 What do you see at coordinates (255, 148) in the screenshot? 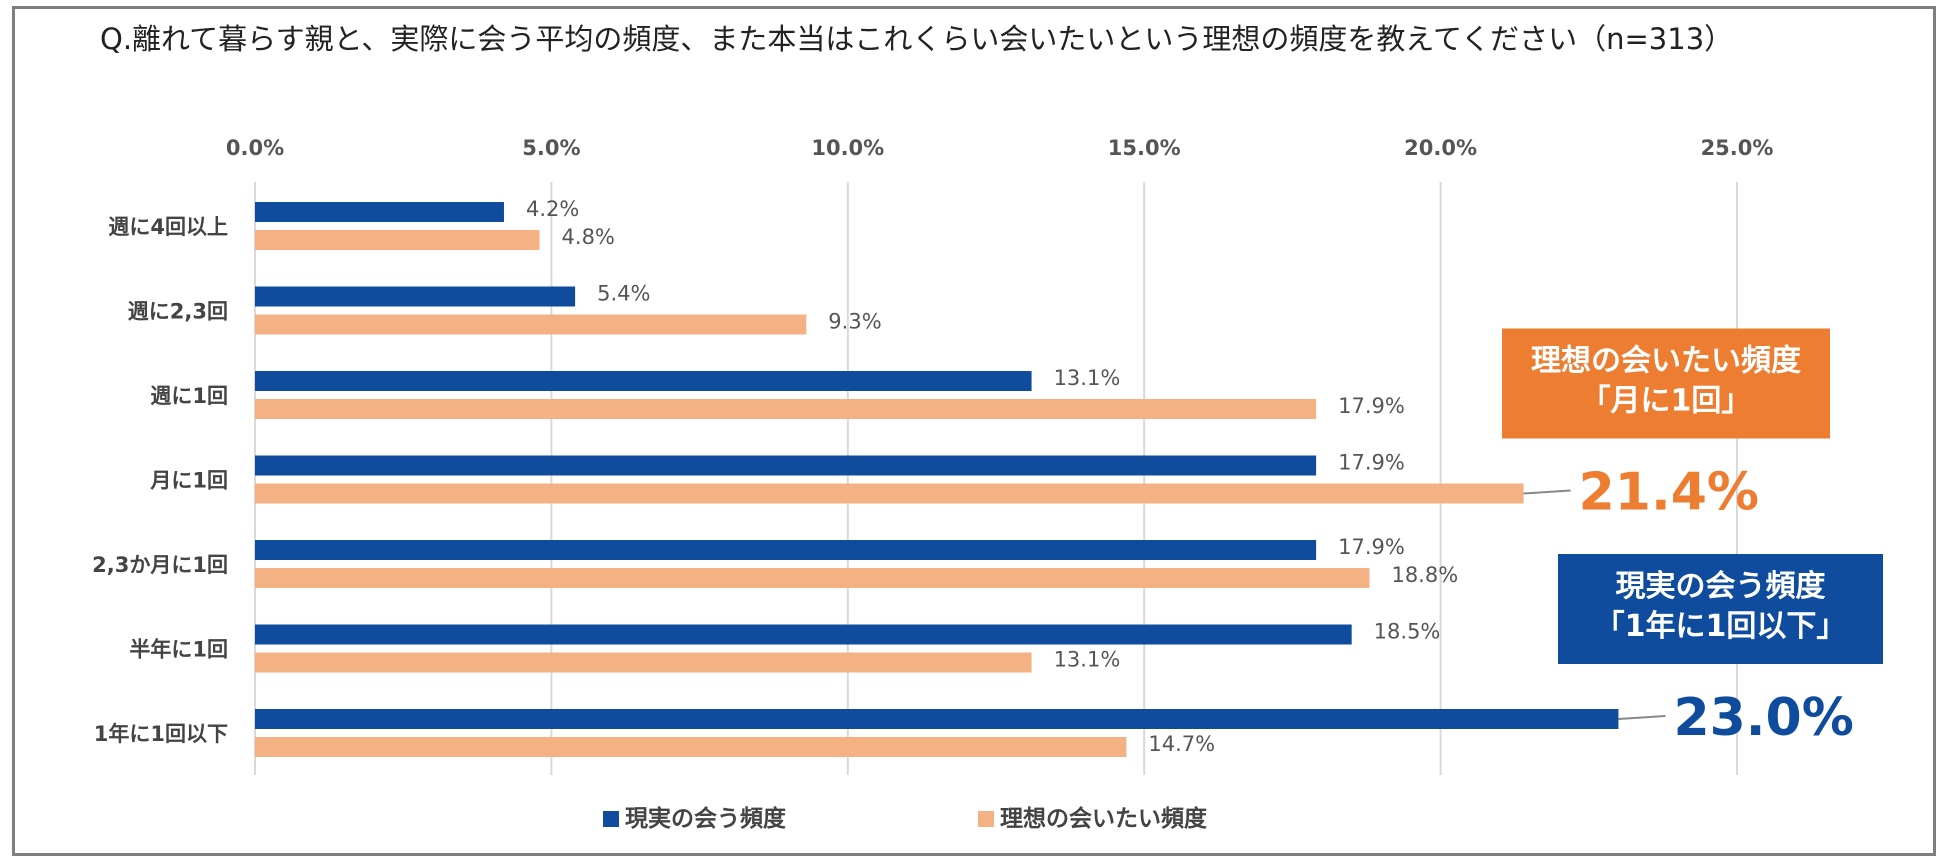
I see `x-tick-label: 0.0%` at bounding box center [255, 148].